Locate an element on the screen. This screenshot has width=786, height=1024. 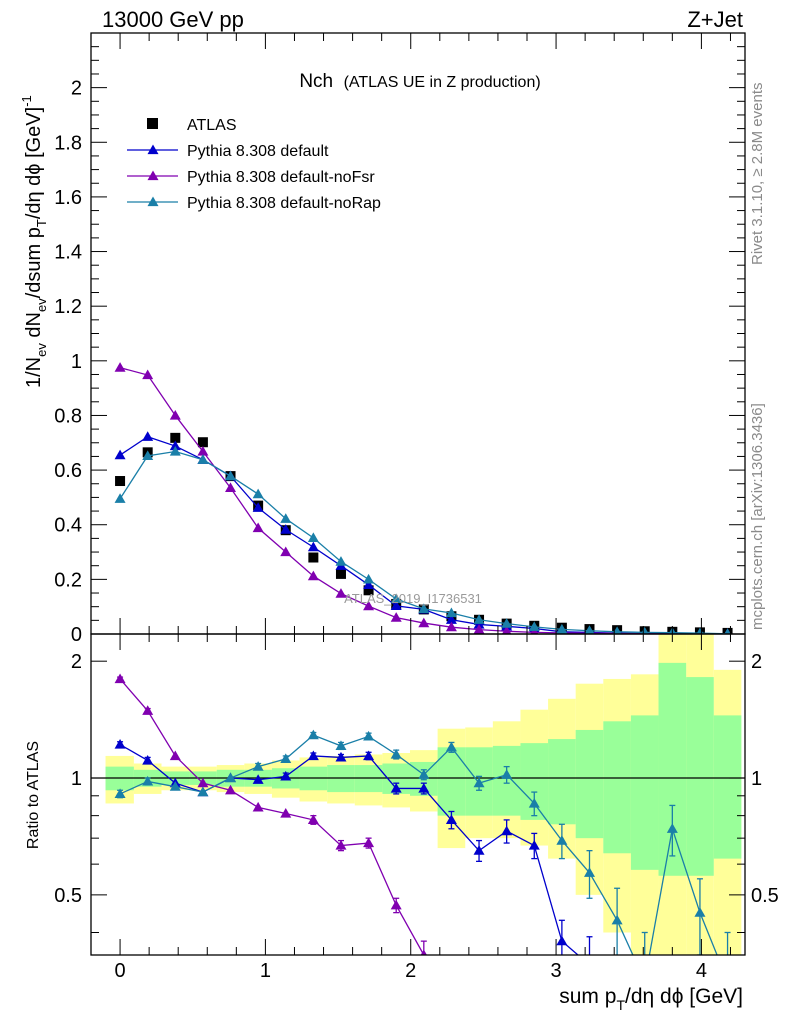
header-right: Z+Jet is located at coordinates (715, 19).